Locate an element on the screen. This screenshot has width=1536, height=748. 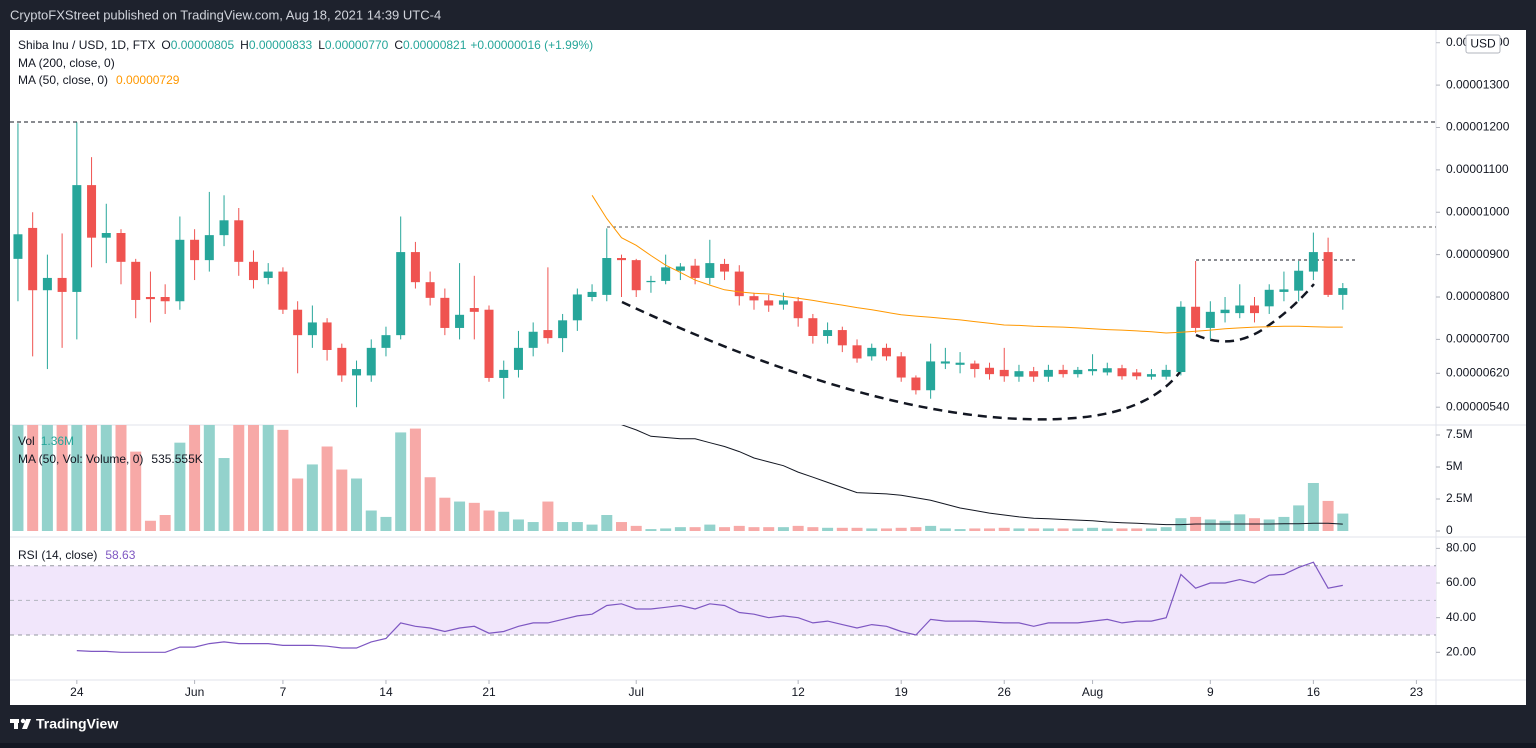
y-tick-label: 0.00001200 is located at coordinates (1478, 127).